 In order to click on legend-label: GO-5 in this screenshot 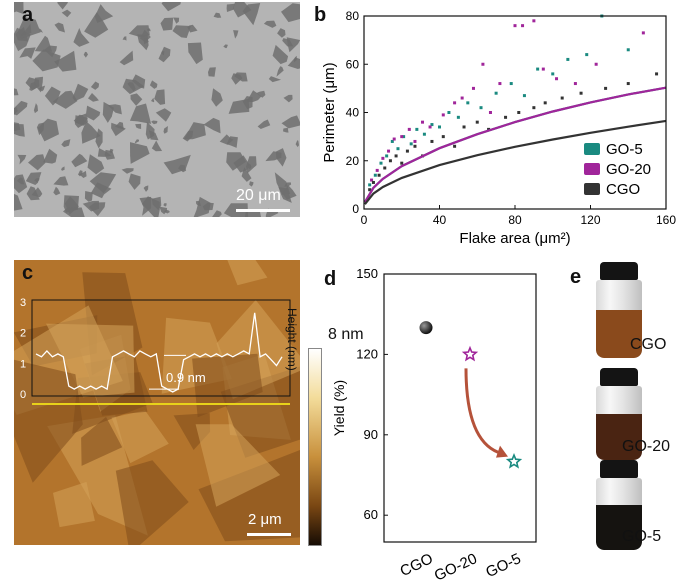, I will do `click(624, 149)`.